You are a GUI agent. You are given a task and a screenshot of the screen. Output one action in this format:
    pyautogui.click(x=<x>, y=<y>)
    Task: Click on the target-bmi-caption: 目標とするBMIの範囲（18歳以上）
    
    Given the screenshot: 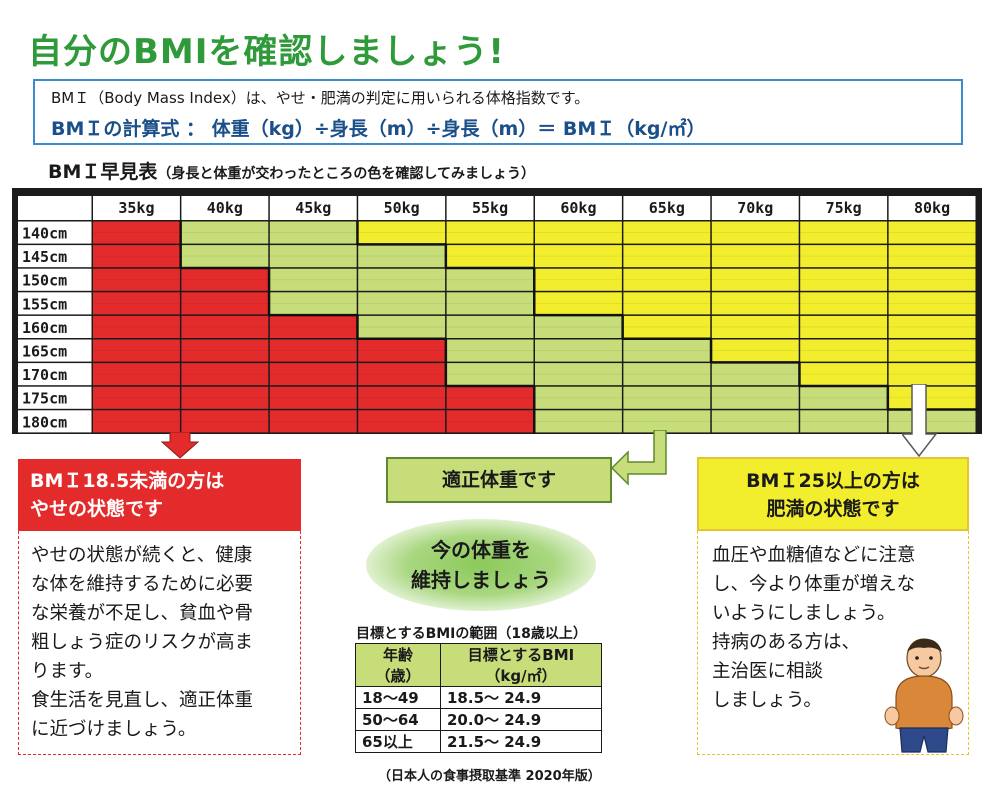 What is the action you would take?
    pyautogui.click(x=471, y=634)
    